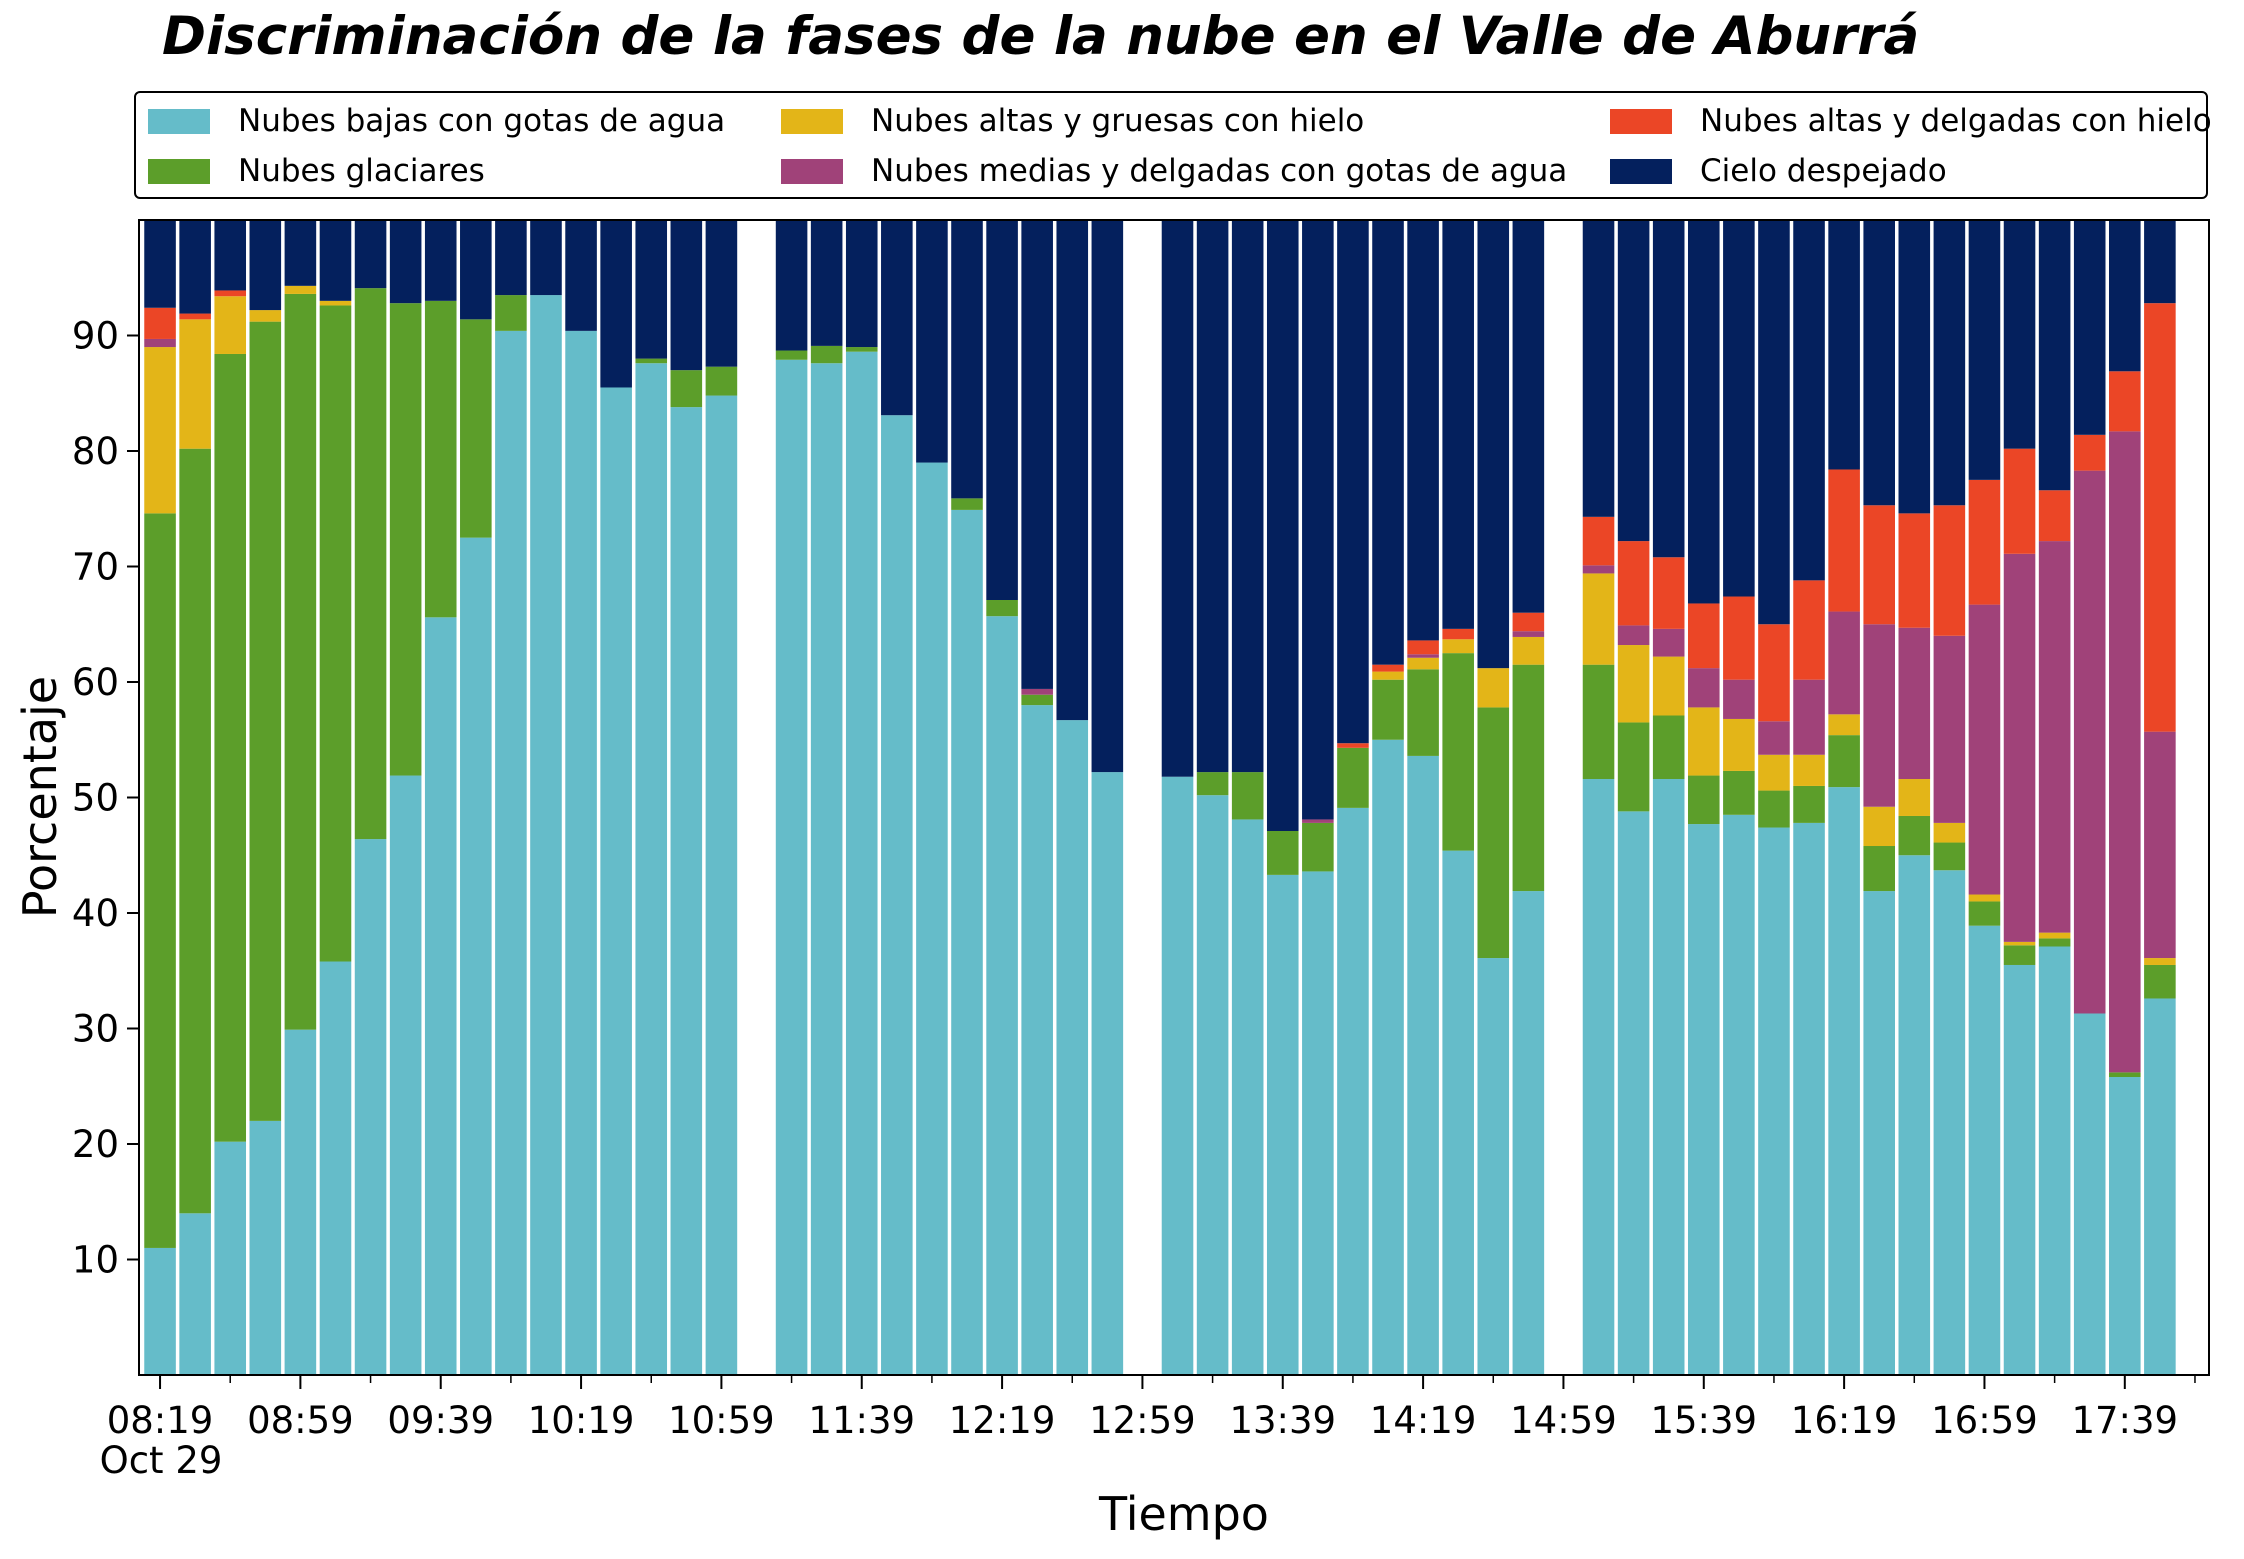 The height and width of the screenshot is (1559, 2244). I want to click on legend-label: Nubes bajas con gotas de agua, so click(482, 121).